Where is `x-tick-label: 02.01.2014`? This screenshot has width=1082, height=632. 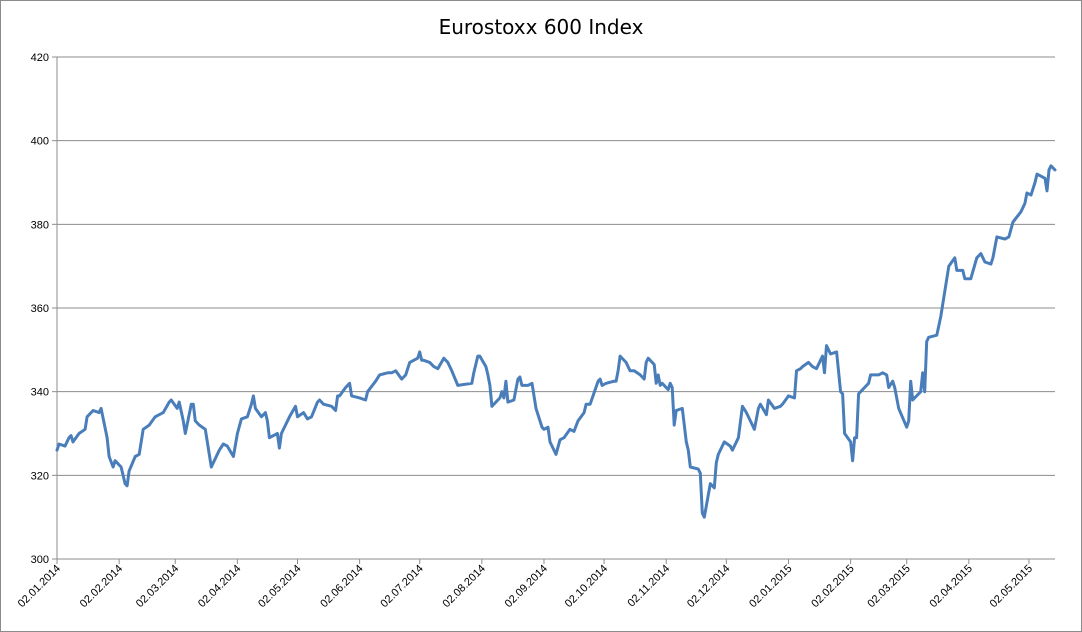
x-tick-label: 02.01.2014 is located at coordinates (39, 586).